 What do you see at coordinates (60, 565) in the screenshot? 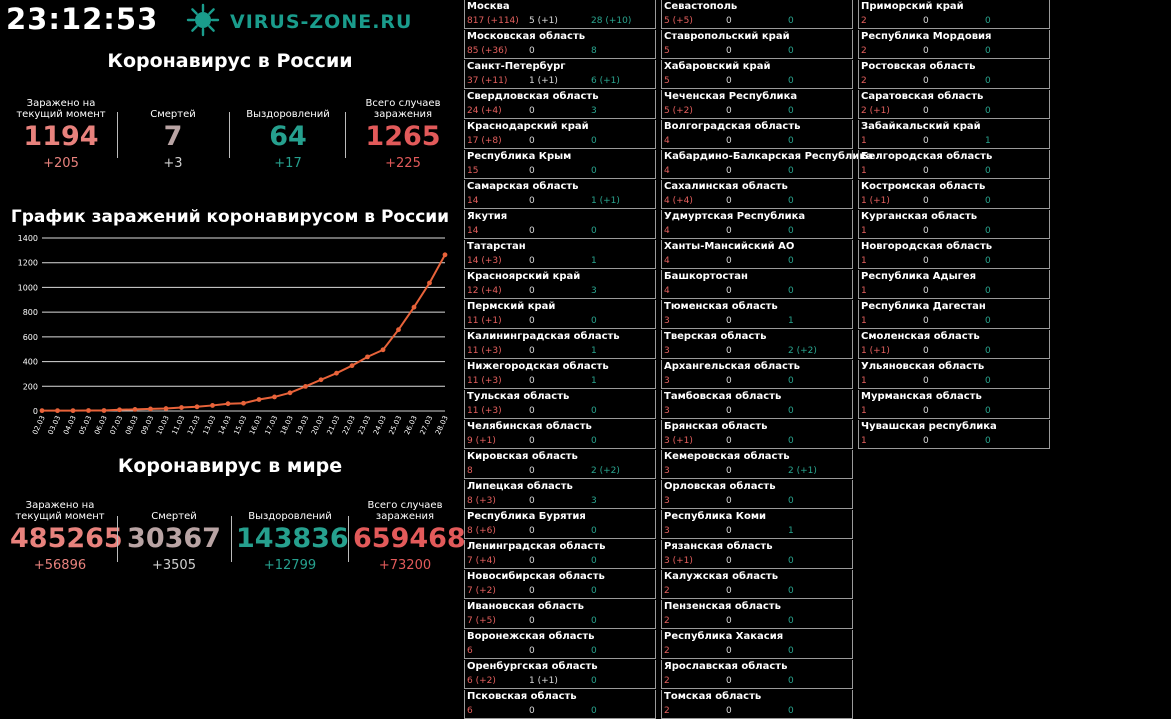
I see `world-infected-delta: +56896` at bounding box center [60, 565].